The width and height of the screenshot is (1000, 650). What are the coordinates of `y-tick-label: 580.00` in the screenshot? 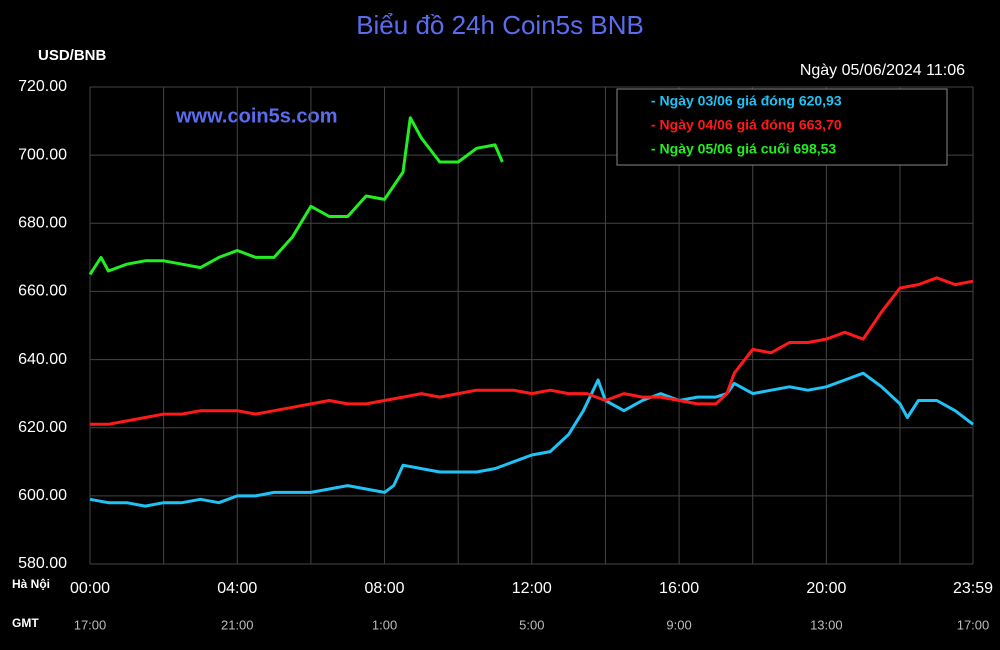 It's located at (42, 563).